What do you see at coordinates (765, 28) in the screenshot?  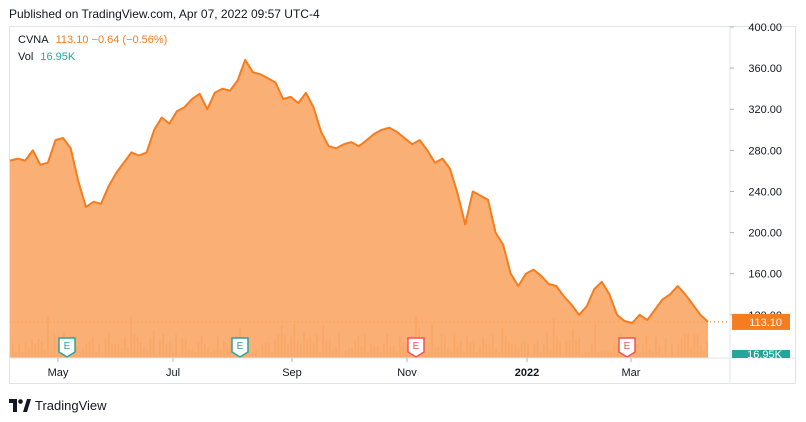 I see `y-tick-label: 400.00` at bounding box center [765, 28].